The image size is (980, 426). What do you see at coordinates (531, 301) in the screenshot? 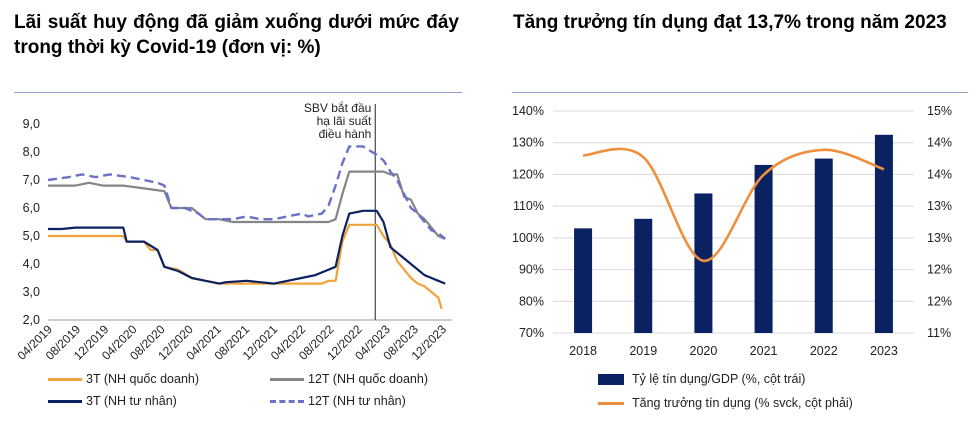
I see `y-left-tick-label: 80%` at bounding box center [531, 301].